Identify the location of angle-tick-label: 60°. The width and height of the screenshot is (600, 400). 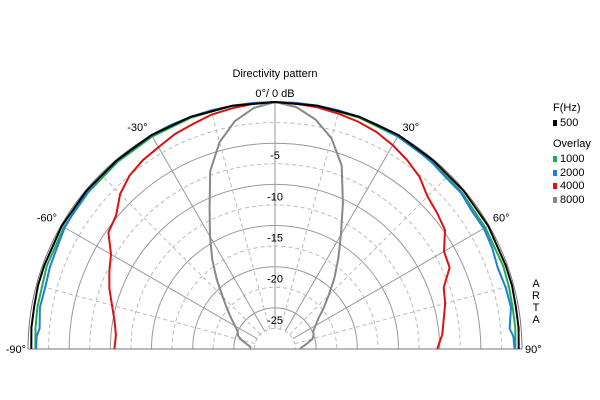
(501, 219).